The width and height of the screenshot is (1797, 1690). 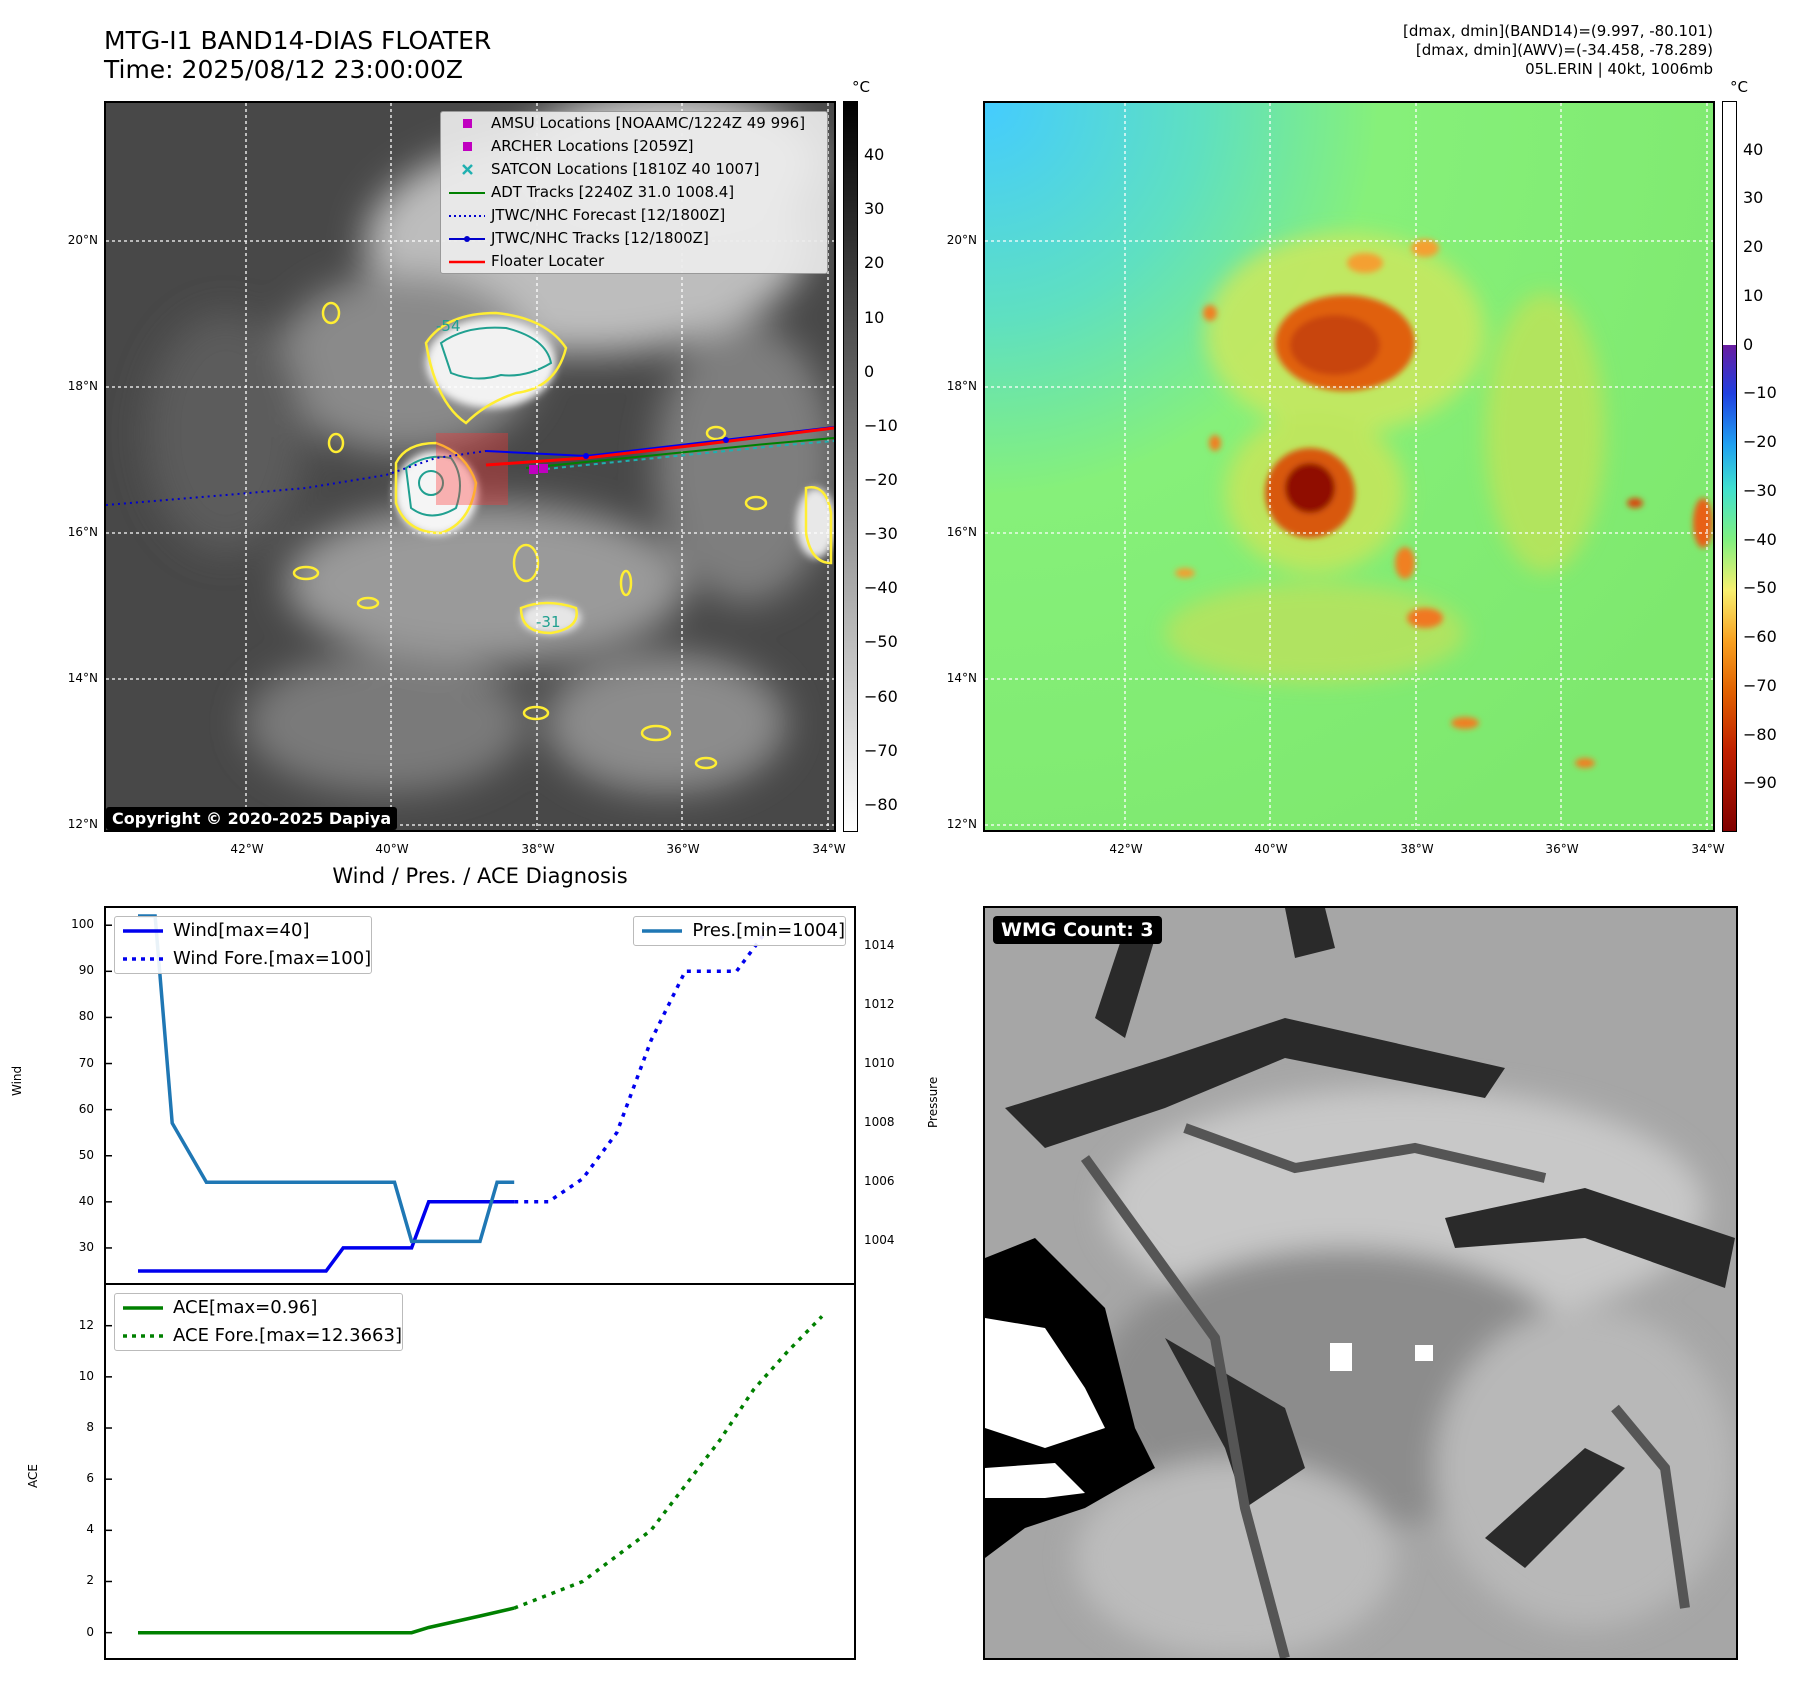 I want to click on legend-floater: Floater Locater, so click(x=634, y=261).